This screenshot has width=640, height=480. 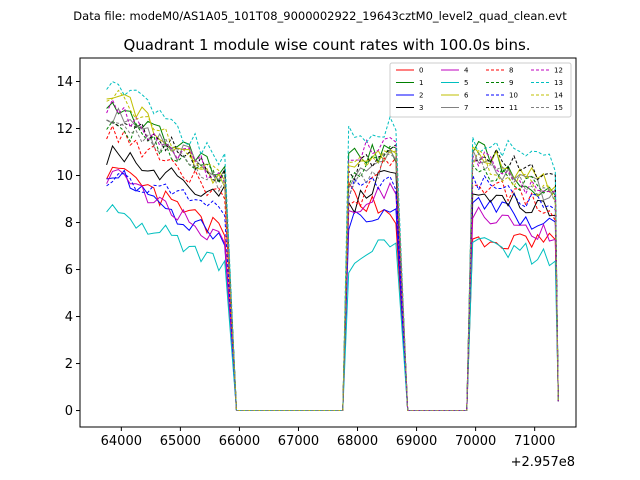 I want to click on legend-label-6: 6, so click(x=466, y=96).